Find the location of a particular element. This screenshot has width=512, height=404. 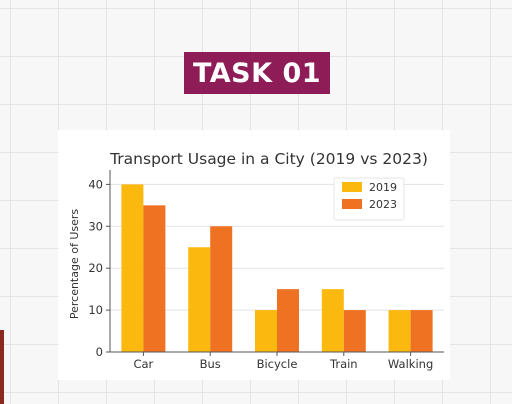

bar-2023-bus is located at coordinates (221, 289).